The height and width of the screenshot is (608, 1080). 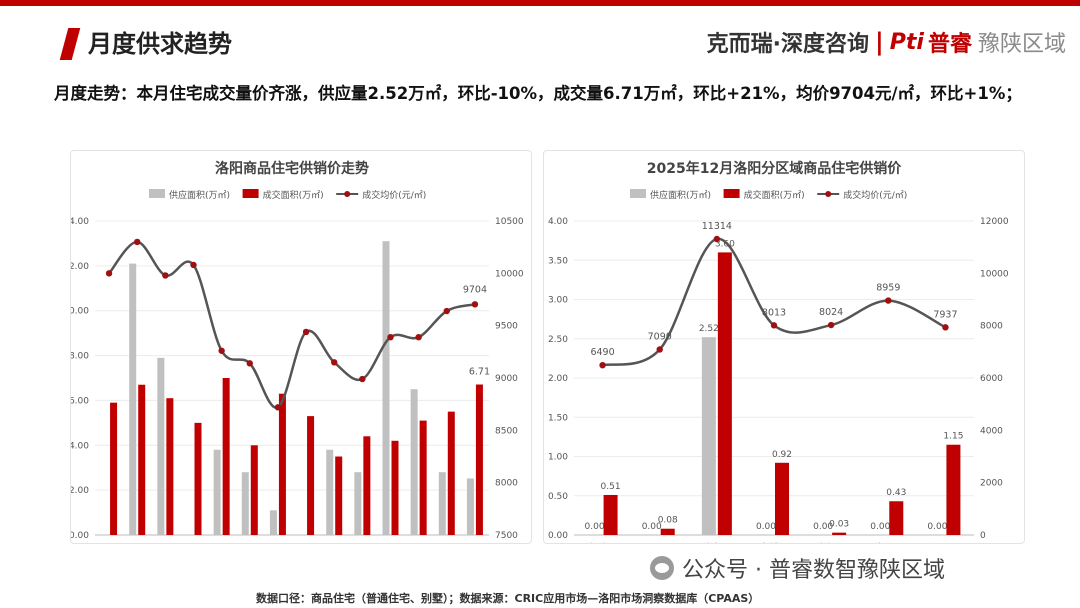 I want to click on x-tick-label: 高新区, so click(x=831, y=542).